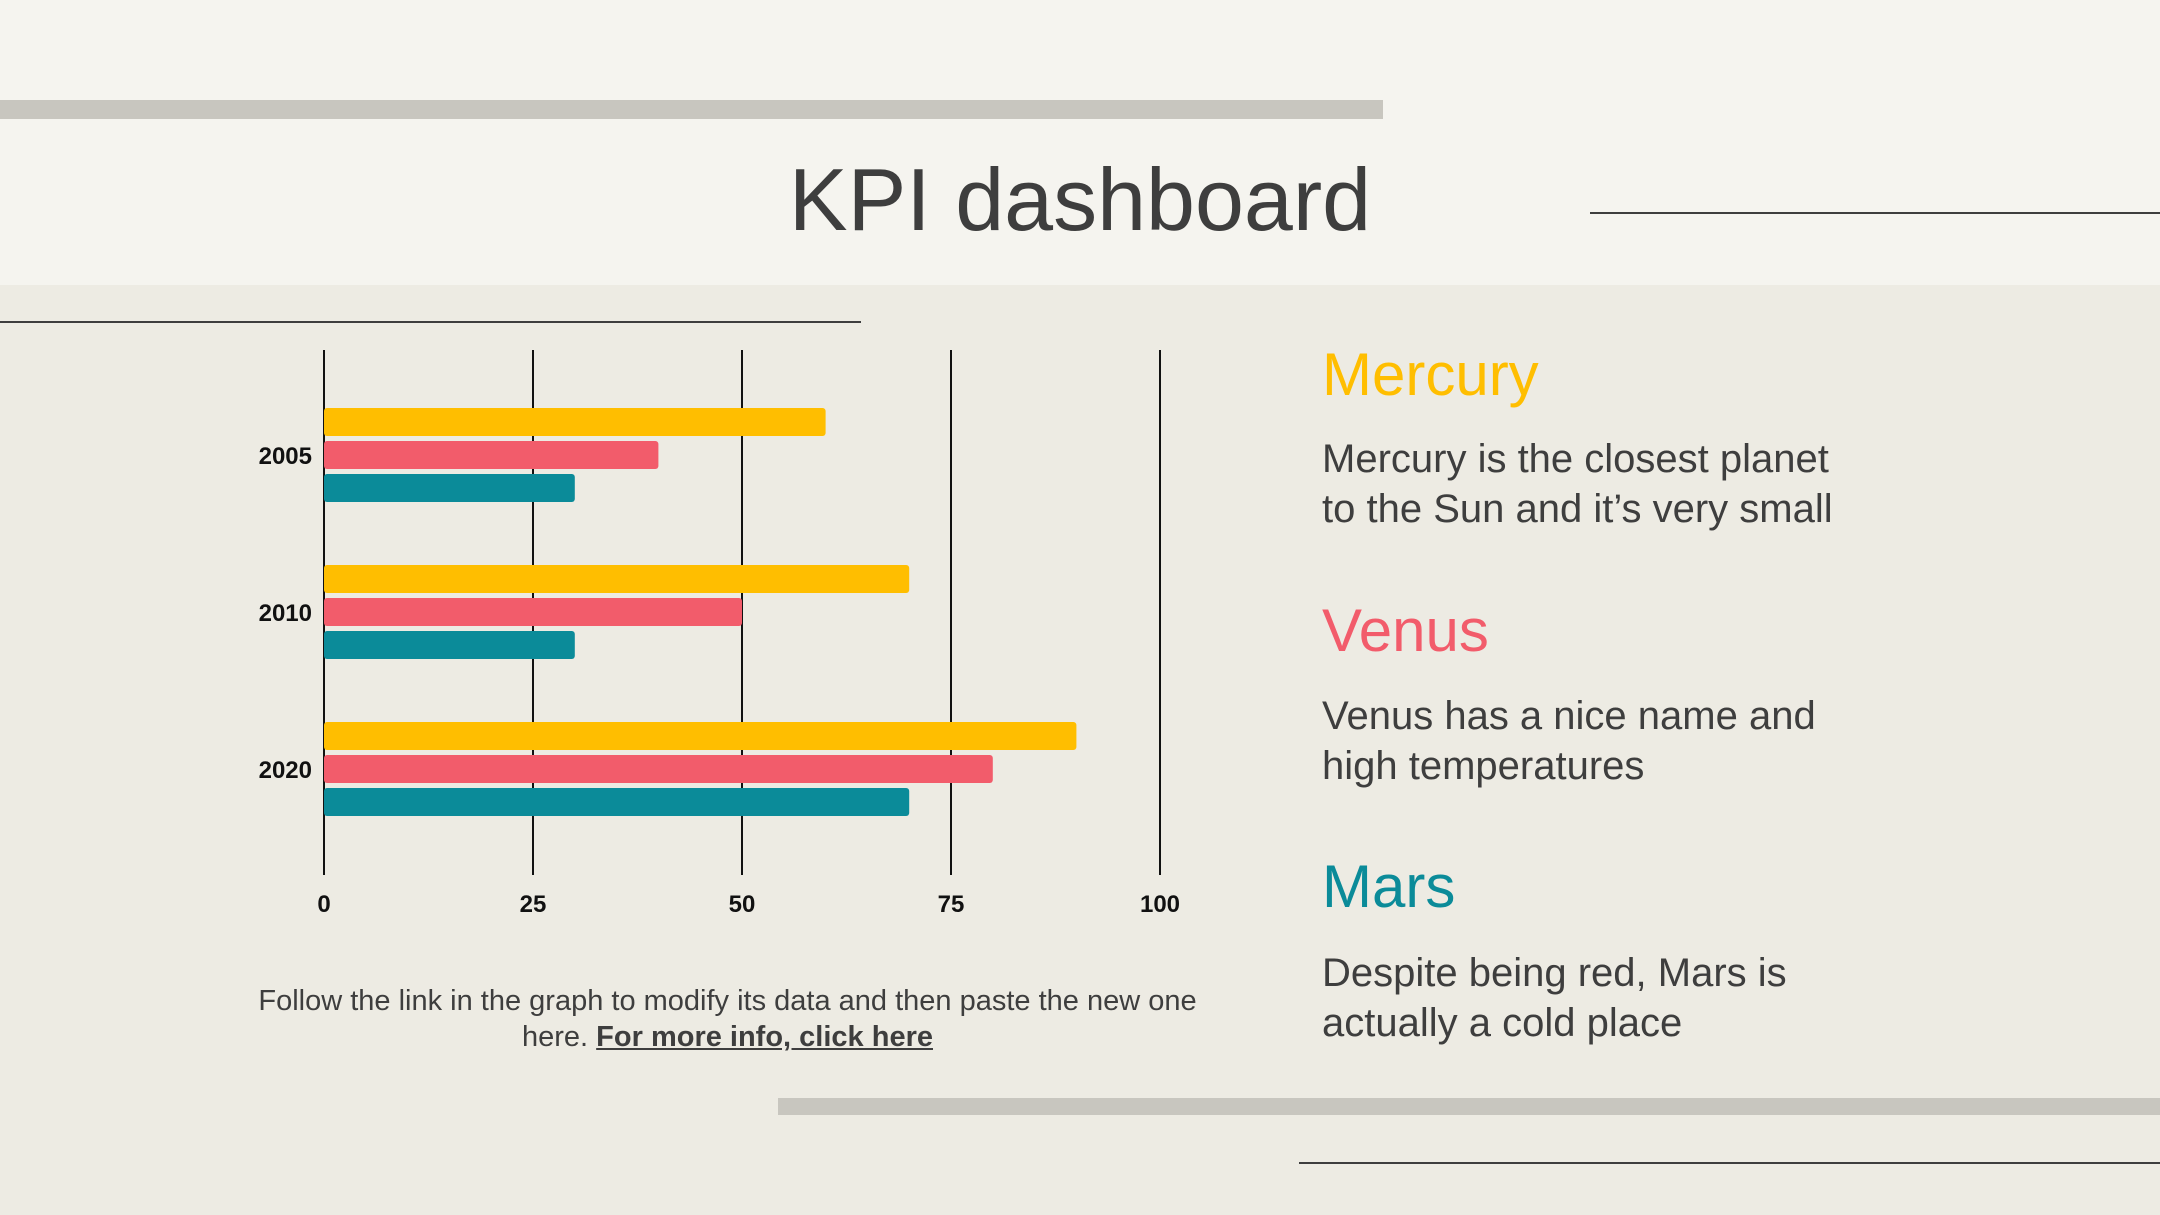  Describe the element at coordinates (1502, 1023) in the screenshot. I see `desc-line: actually a cold place` at that location.